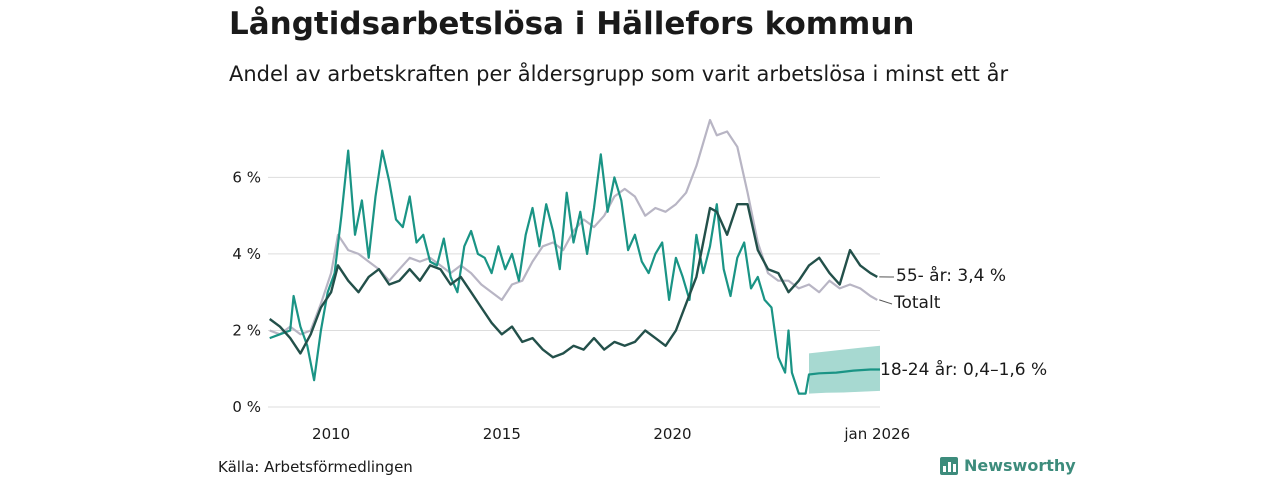  I want to click on x-tick-label: 2015, so click(502, 434).